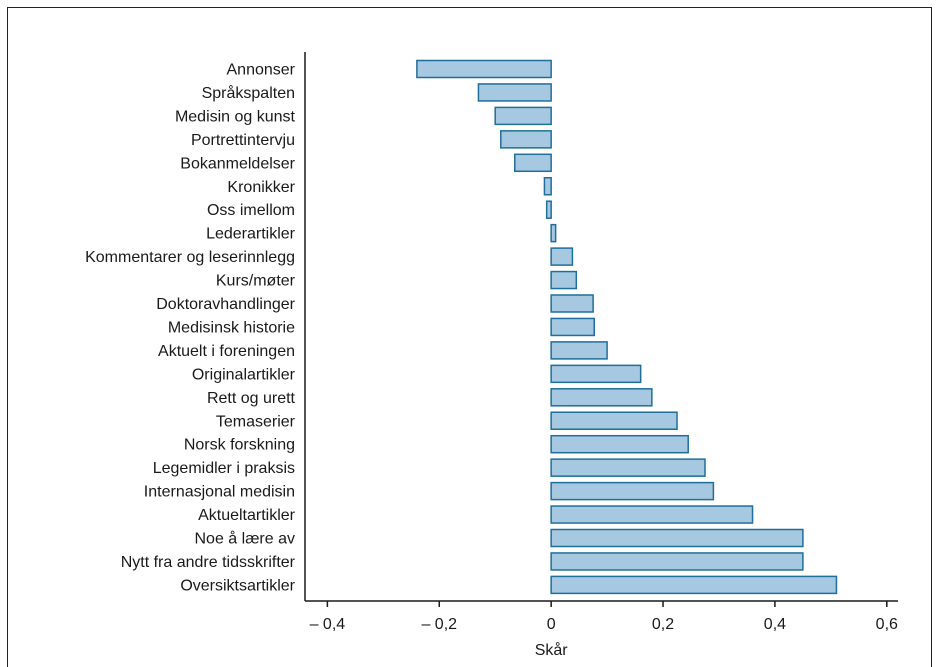 Image resolution: width=939 pixels, height=667 pixels. I want to click on x-tick-label: – 0,4, so click(328, 624).